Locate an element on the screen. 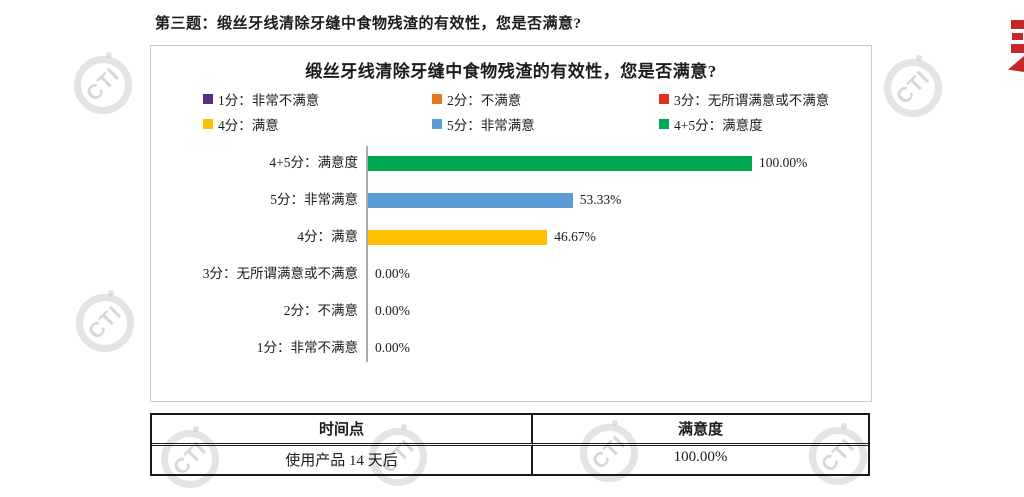 The height and width of the screenshot is (497, 1024). table-cell-timepoint: 使用产品 14 天后 is located at coordinates (342, 460).